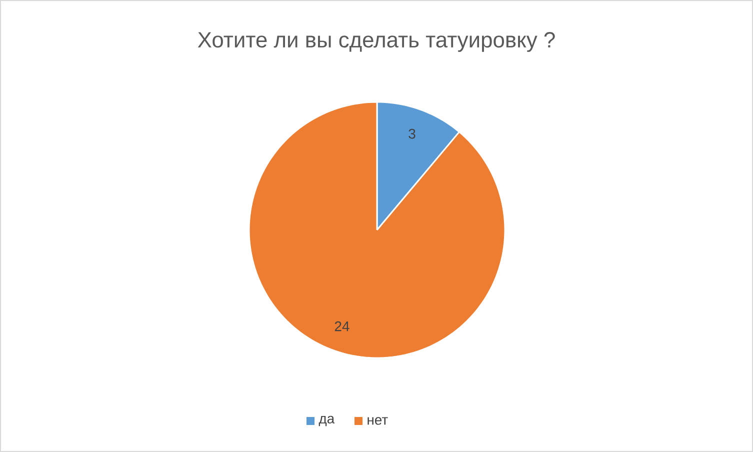  What do you see at coordinates (326, 421) in the screenshot?
I see `legend-label: да` at bounding box center [326, 421].